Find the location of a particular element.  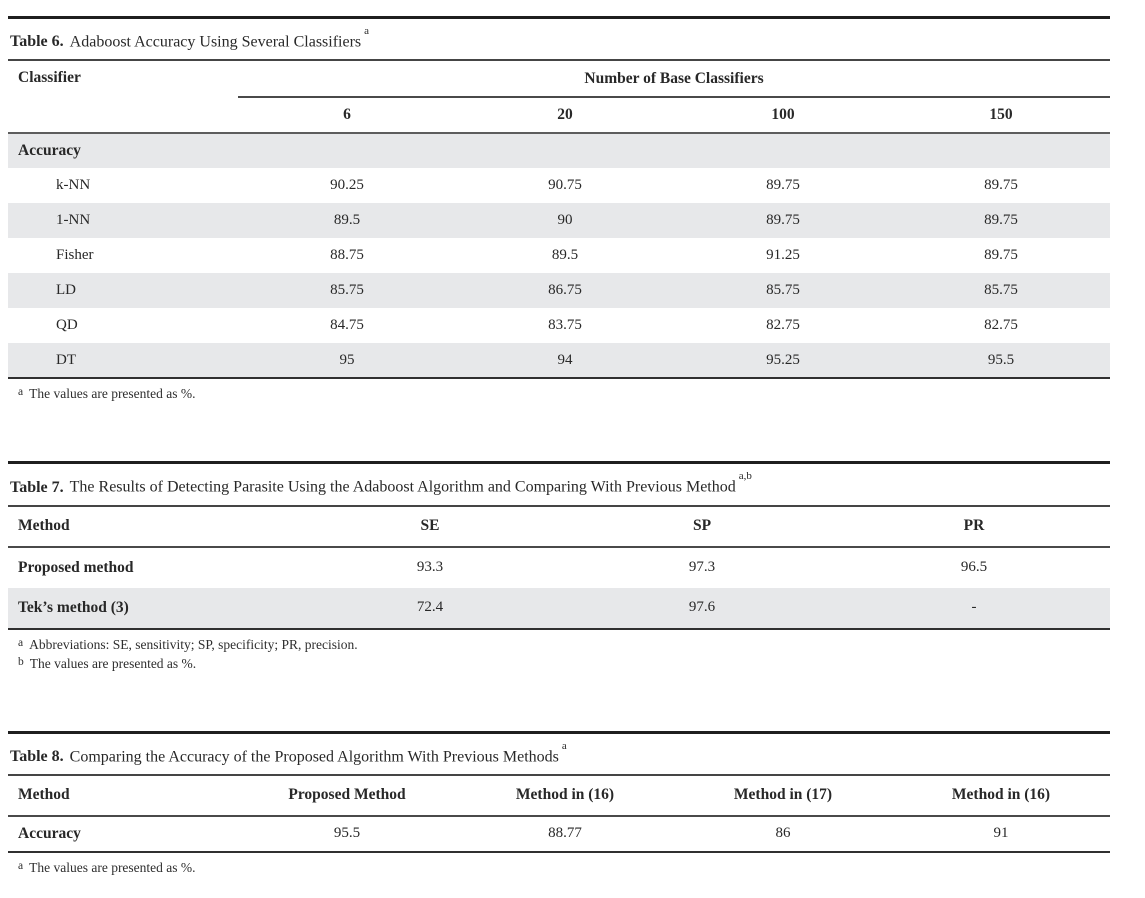

cell-value: 90.25 is located at coordinates (347, 185).